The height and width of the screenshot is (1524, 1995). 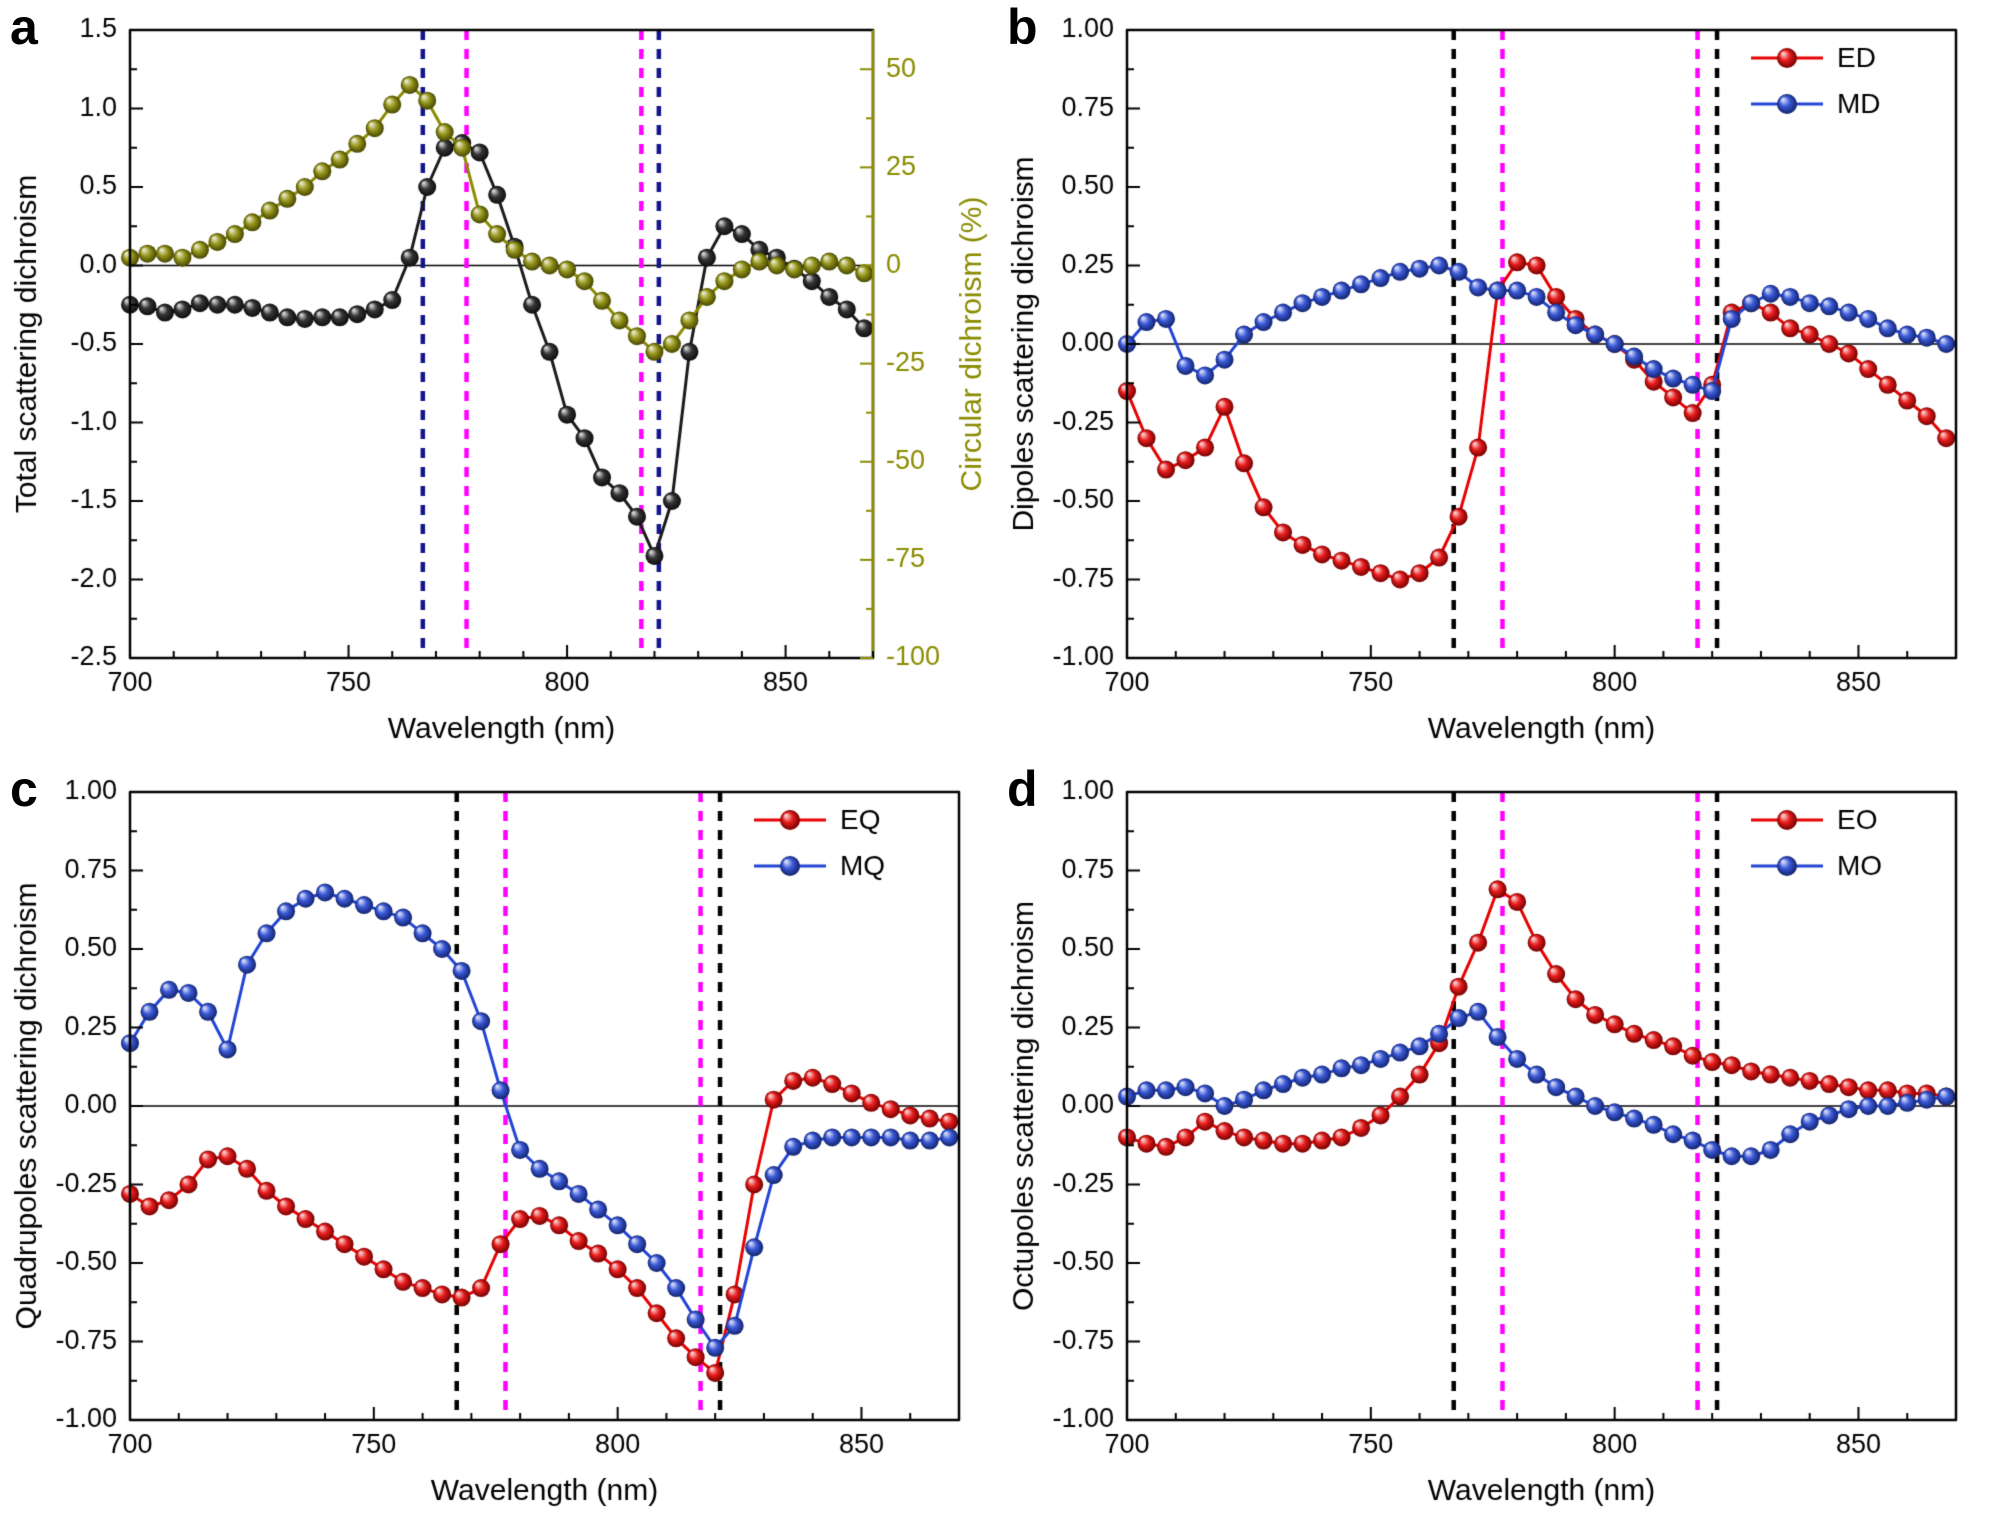 I want to click on panel-a-letter: a, so click(x=24, y=27).